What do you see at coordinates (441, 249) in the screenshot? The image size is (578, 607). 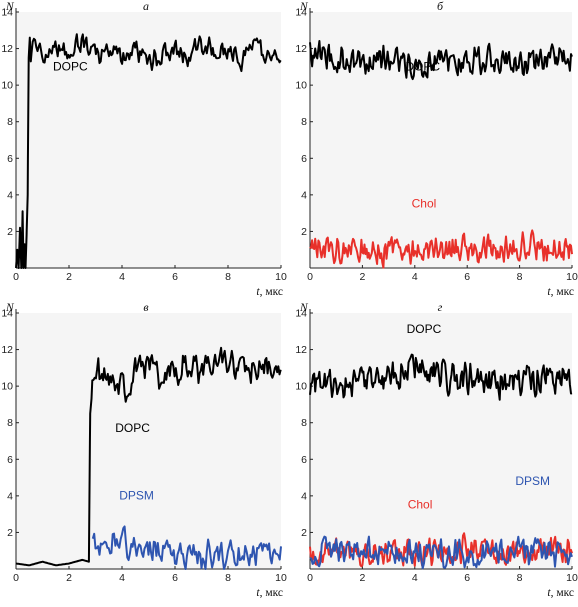 I see `series-line-chol` at bounding box center [441, 249].